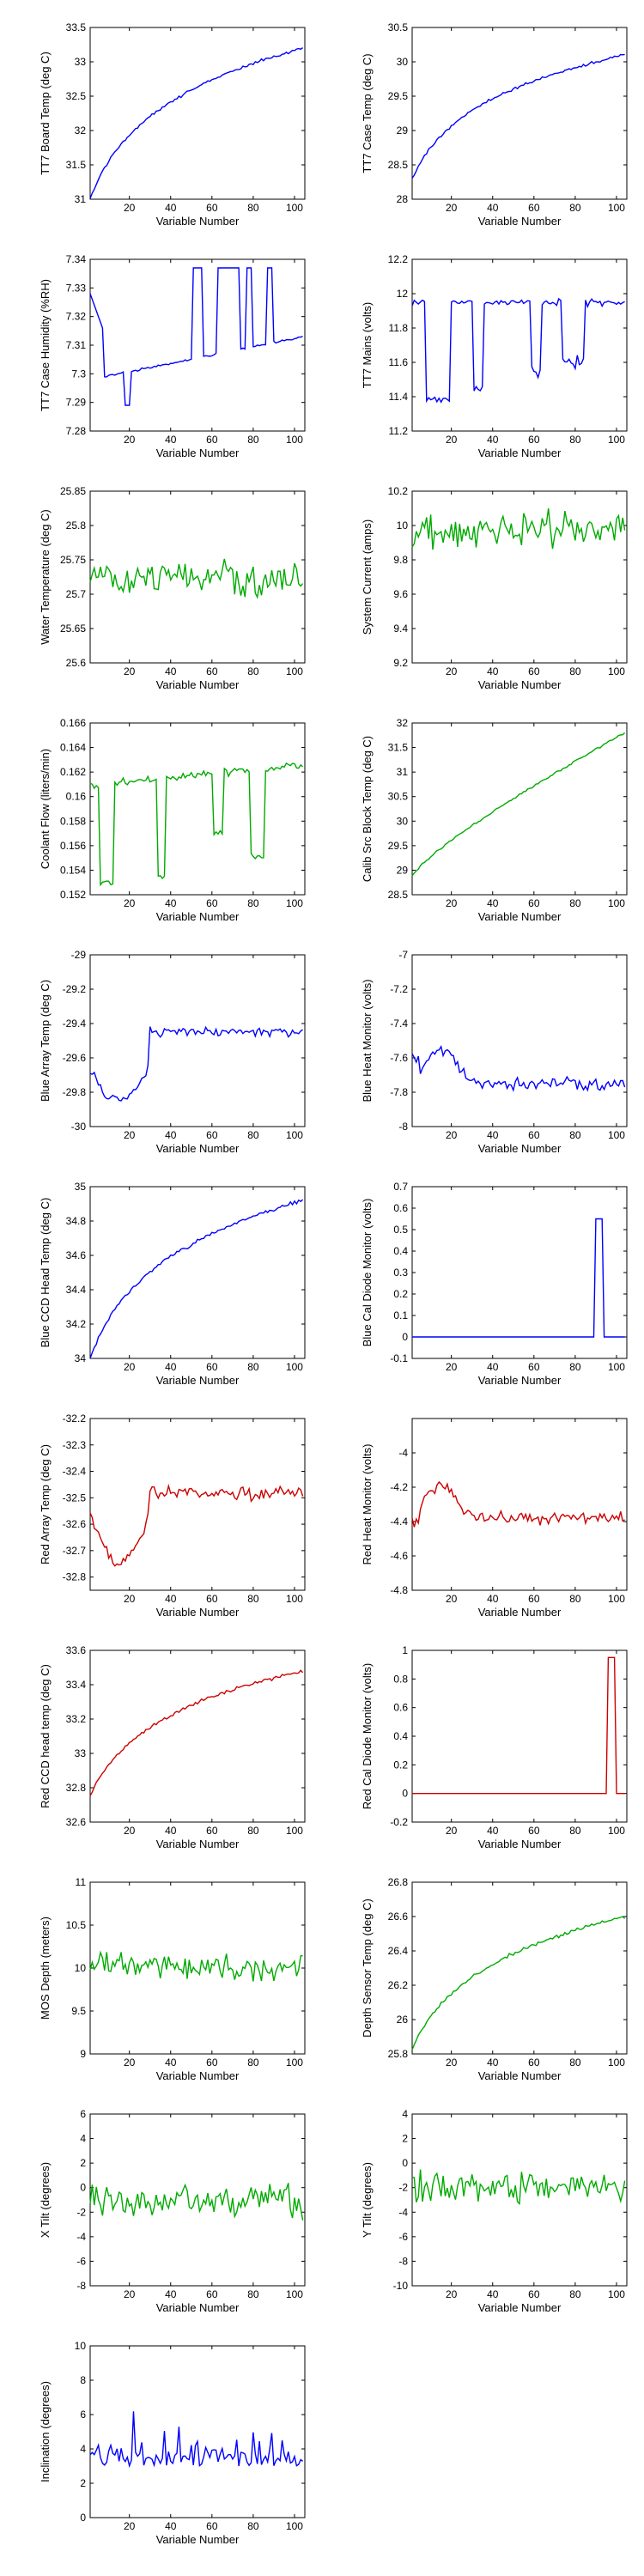 Image resolution: width=644 pixels, height=2576 pixels. I want to click on y-tick-label: 6, so click(83, 2114).